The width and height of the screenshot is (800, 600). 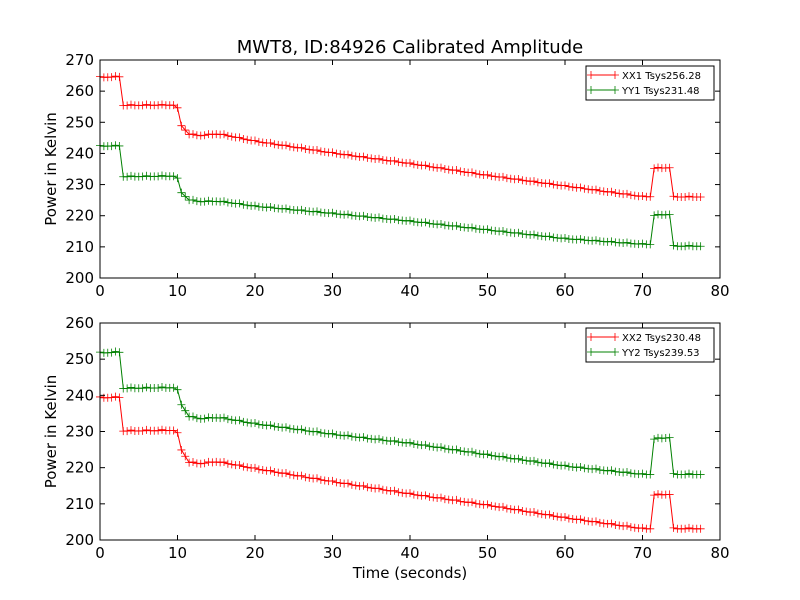 What do you see at coordinates (79, 468) in the screenshot?
I see `y-tick-label: 220` at bounding box center [79, 468].